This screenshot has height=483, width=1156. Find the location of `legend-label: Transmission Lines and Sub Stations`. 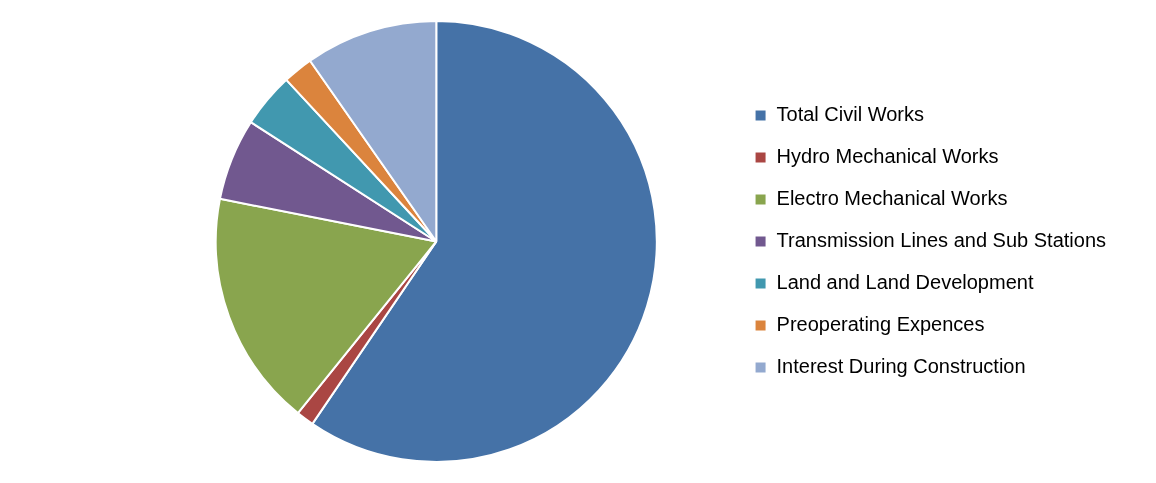

legend-label: Transmission Lines and Sub Stations is located at coordinates (941, 240).